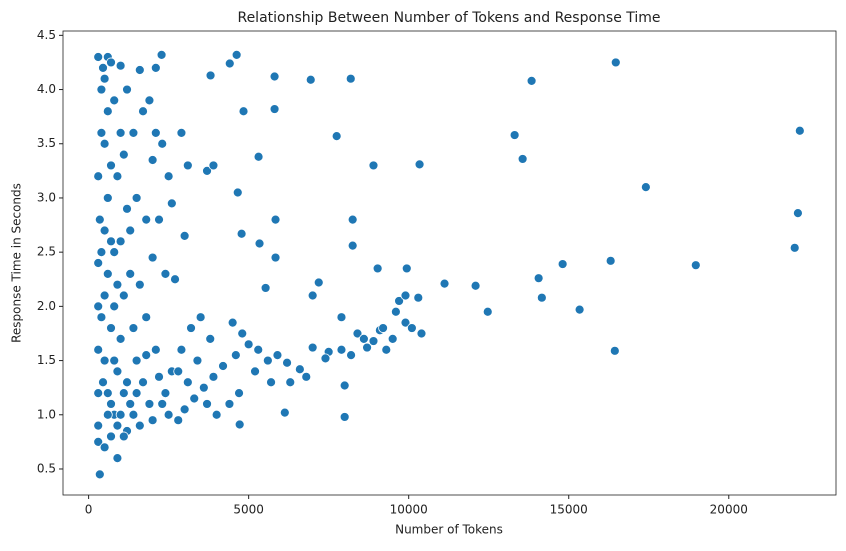  Describe the element at coordinates (89, 510) in the screenshot. I see `x-tick-label: 0` at that location.